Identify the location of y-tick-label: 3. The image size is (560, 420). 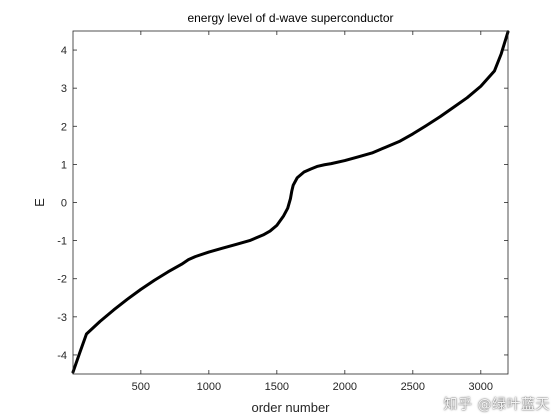
(64, 89).